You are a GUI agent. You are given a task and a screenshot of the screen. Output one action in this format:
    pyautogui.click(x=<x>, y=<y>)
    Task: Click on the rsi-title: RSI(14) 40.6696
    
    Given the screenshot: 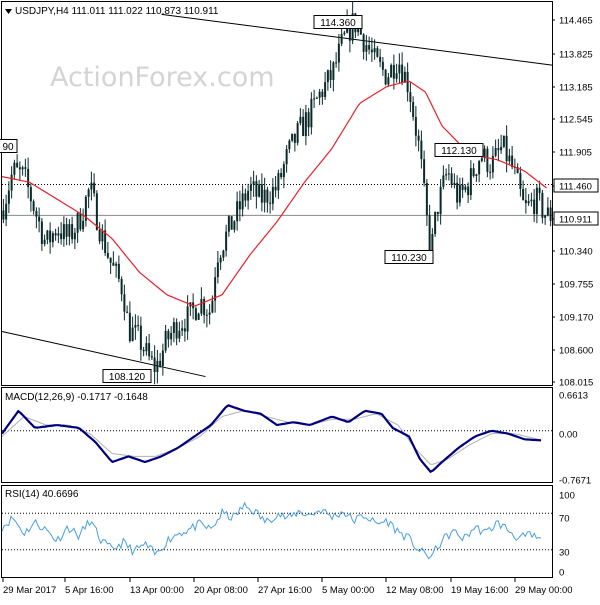 What is the action you would take?
    pyautogui.click(x=42, y=494)
    